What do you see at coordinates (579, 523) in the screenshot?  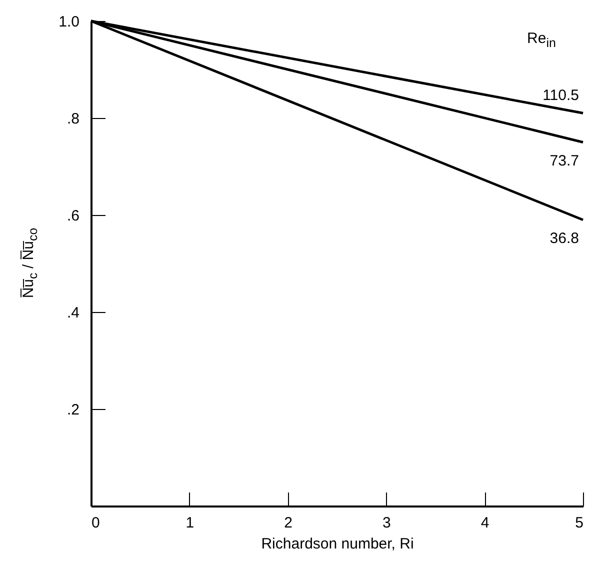 I see `x-tick-label: 5` at bounding box center [579, 523].